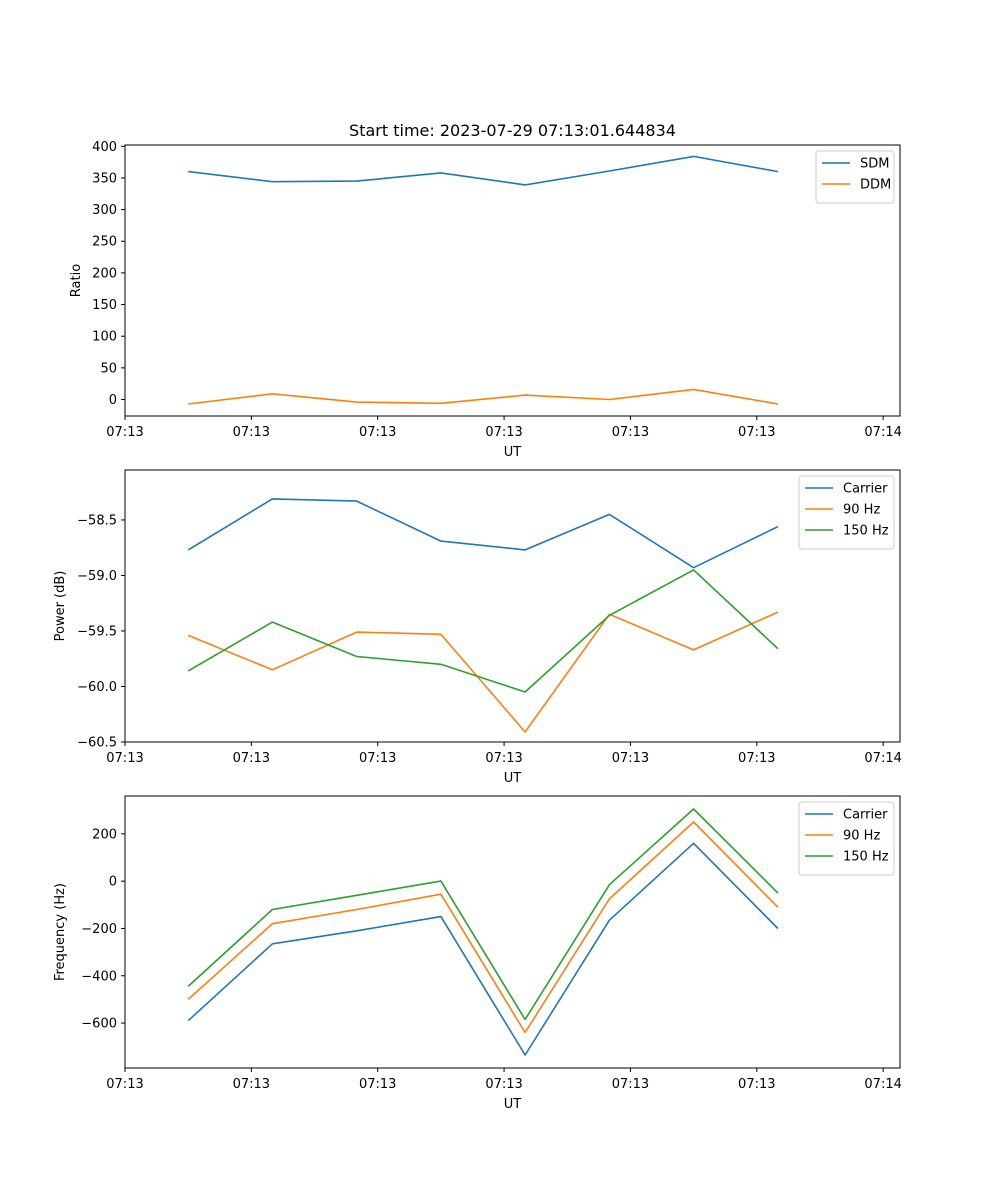 Image resolution: width=1000 pixels, height=1200 pixels. What do you see at coordinates (483, 914) in the screenshot?
I see `frequency-series-150-hz` at bounding box center [483, 914].